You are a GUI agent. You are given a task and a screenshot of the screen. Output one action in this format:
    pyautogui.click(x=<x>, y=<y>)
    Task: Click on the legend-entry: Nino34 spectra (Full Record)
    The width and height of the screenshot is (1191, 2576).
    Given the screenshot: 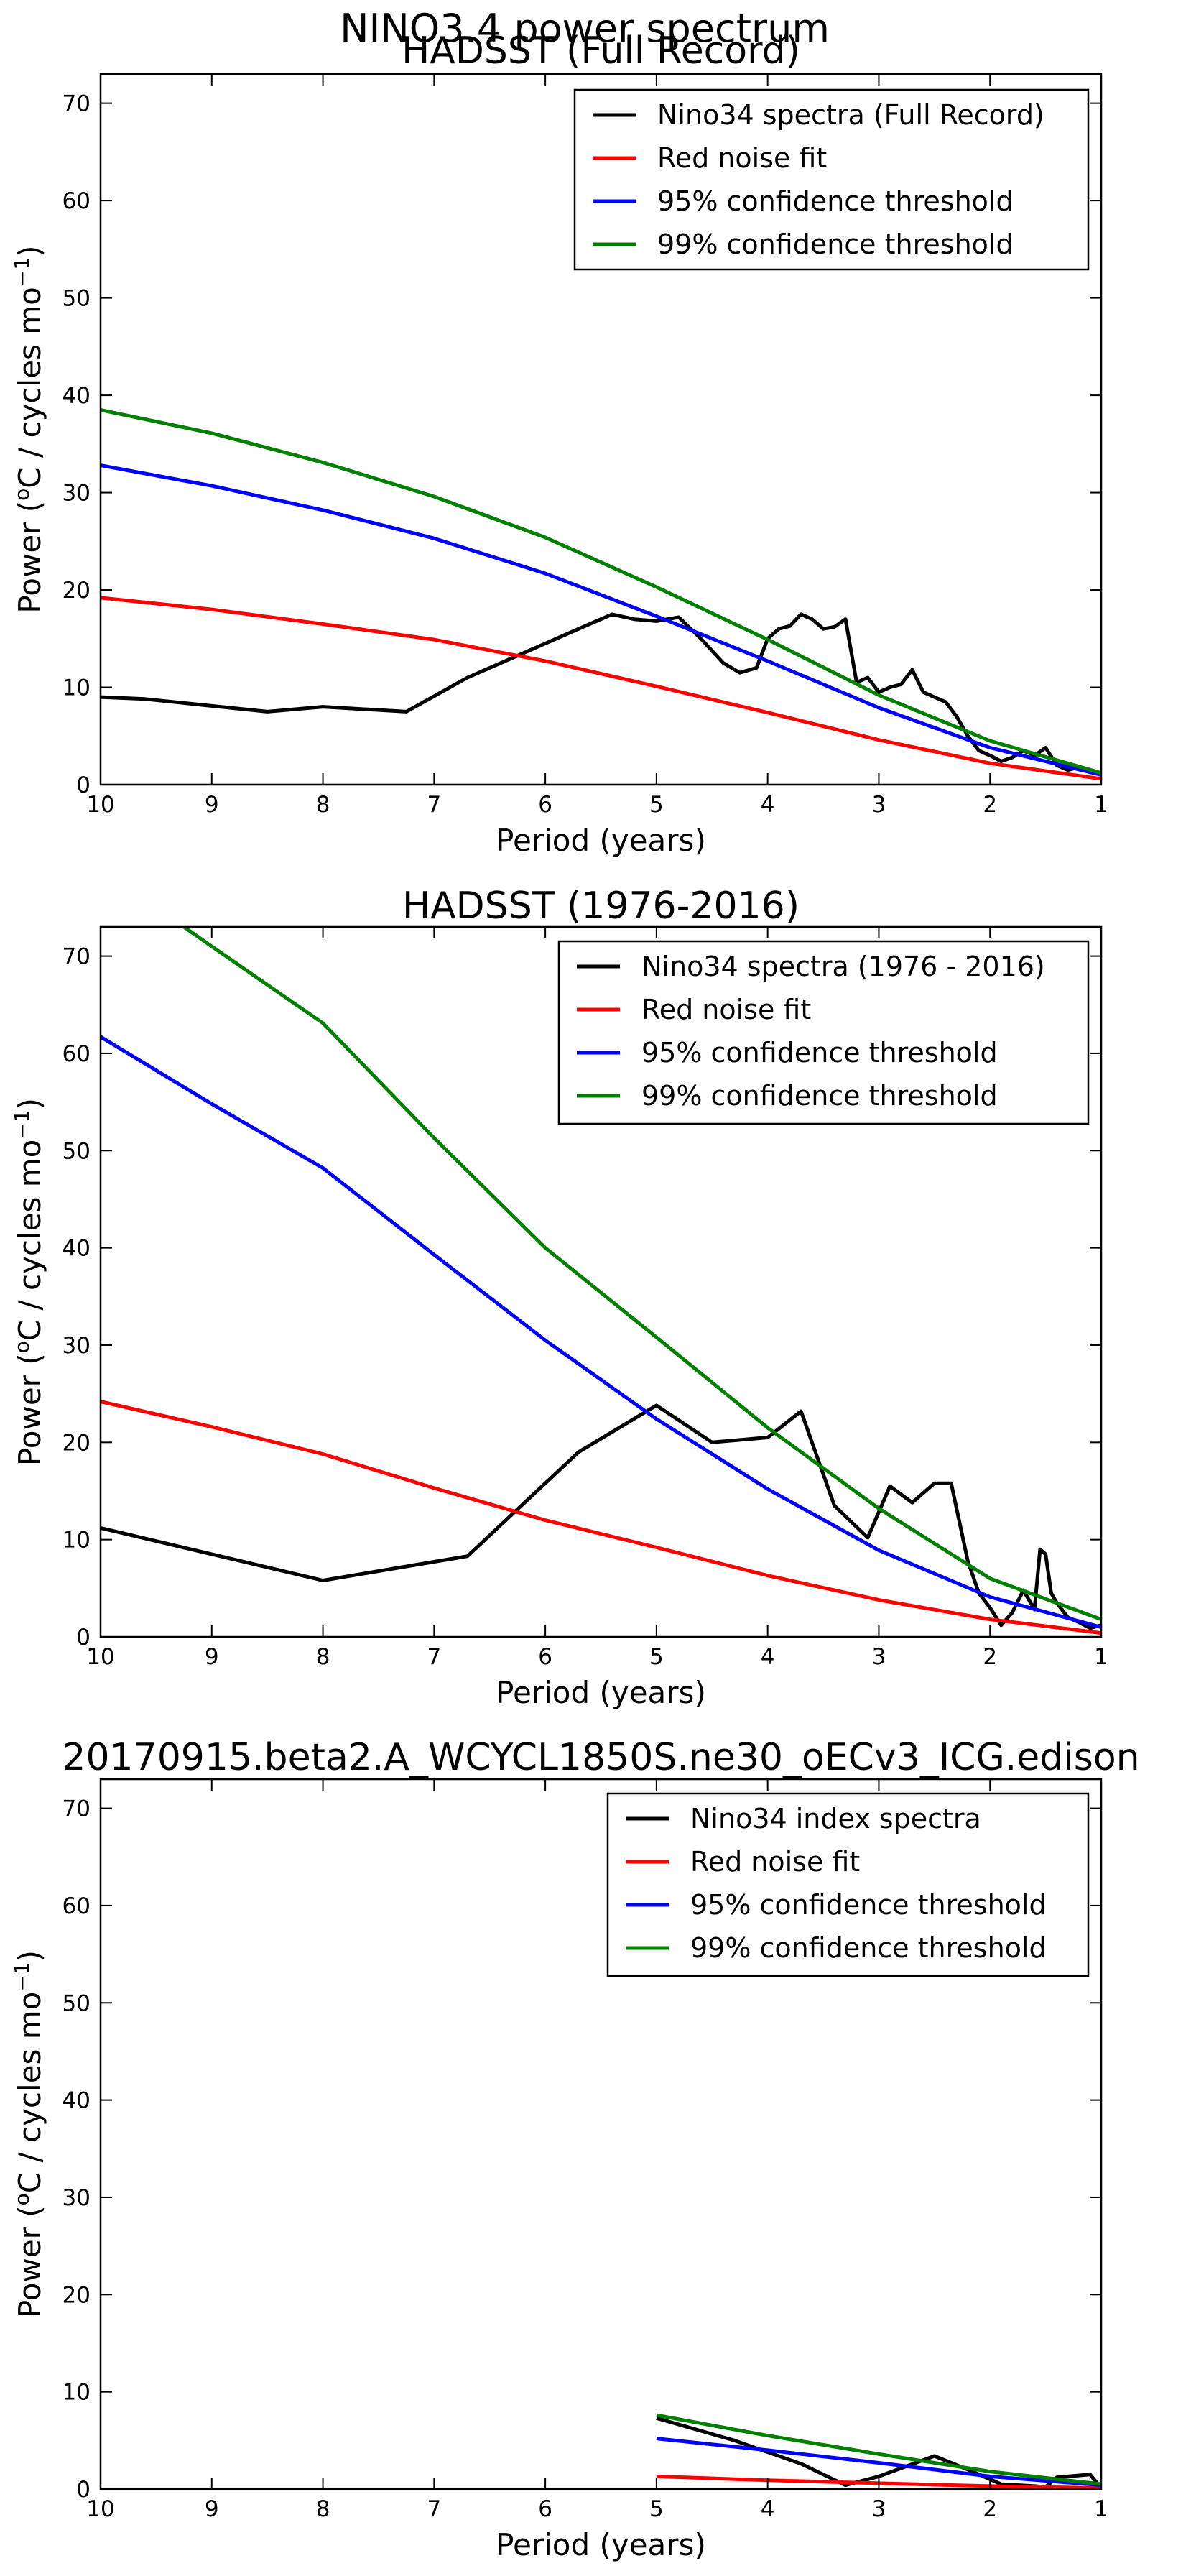 What is the action you would take?
    pyautogui.click(x=850, y=115)
    